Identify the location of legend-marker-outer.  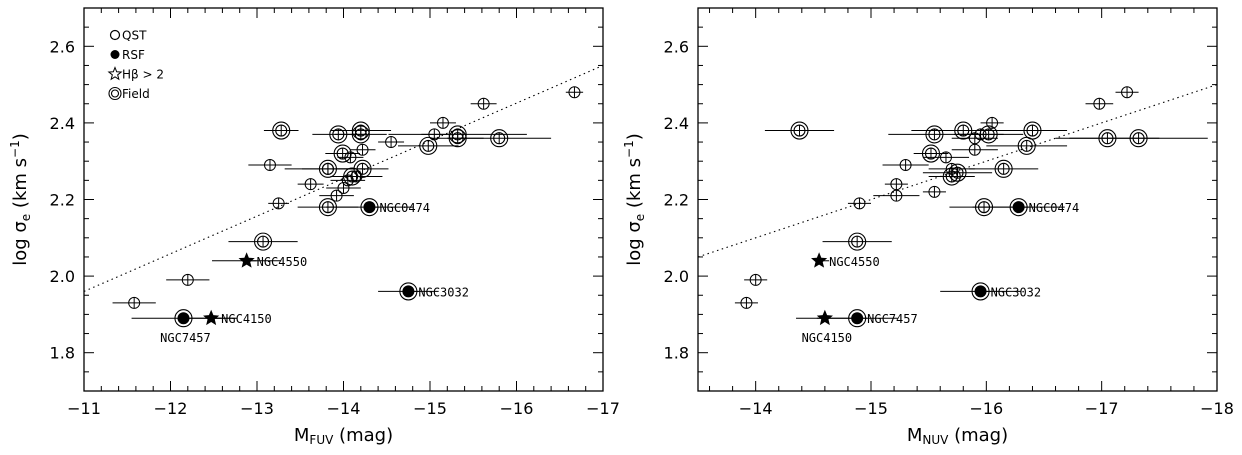
(115, 93).